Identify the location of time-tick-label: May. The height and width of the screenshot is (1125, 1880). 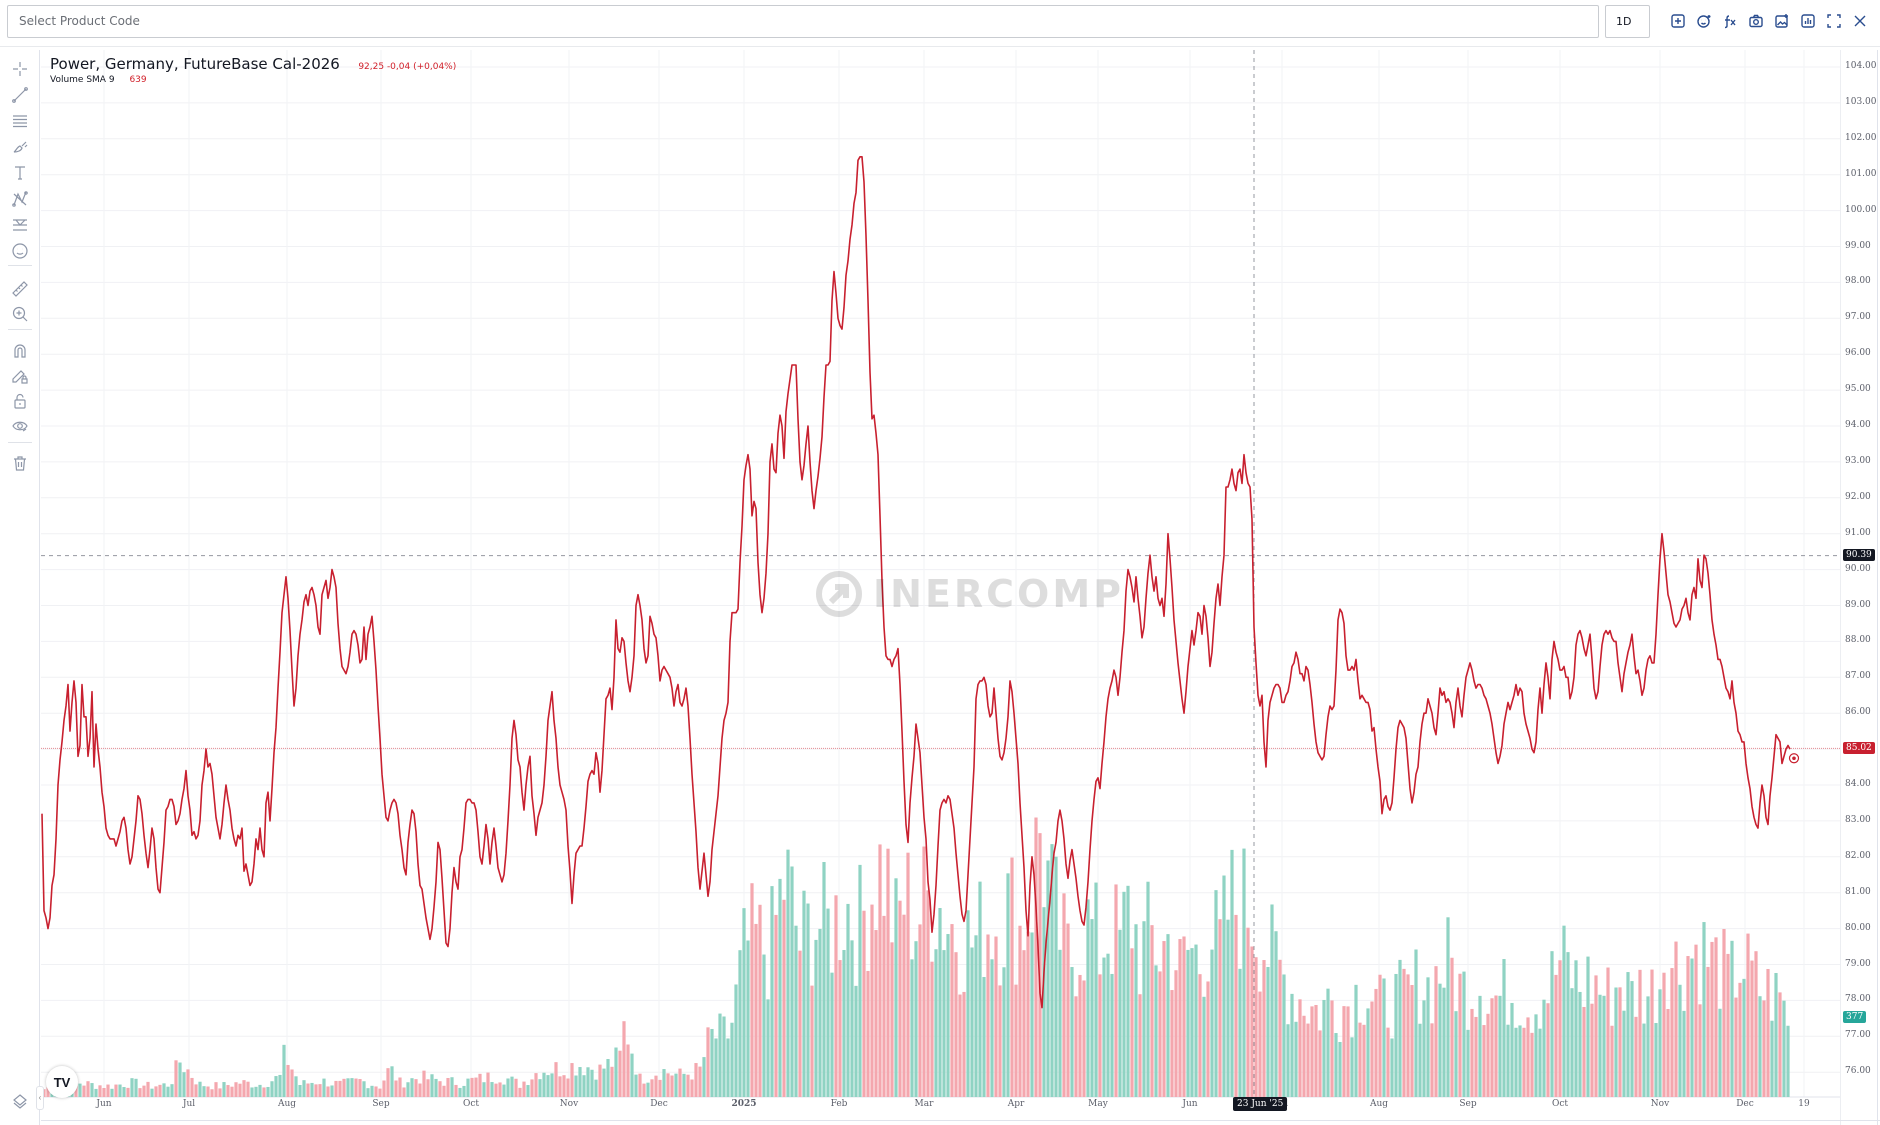
(1098, 1104).